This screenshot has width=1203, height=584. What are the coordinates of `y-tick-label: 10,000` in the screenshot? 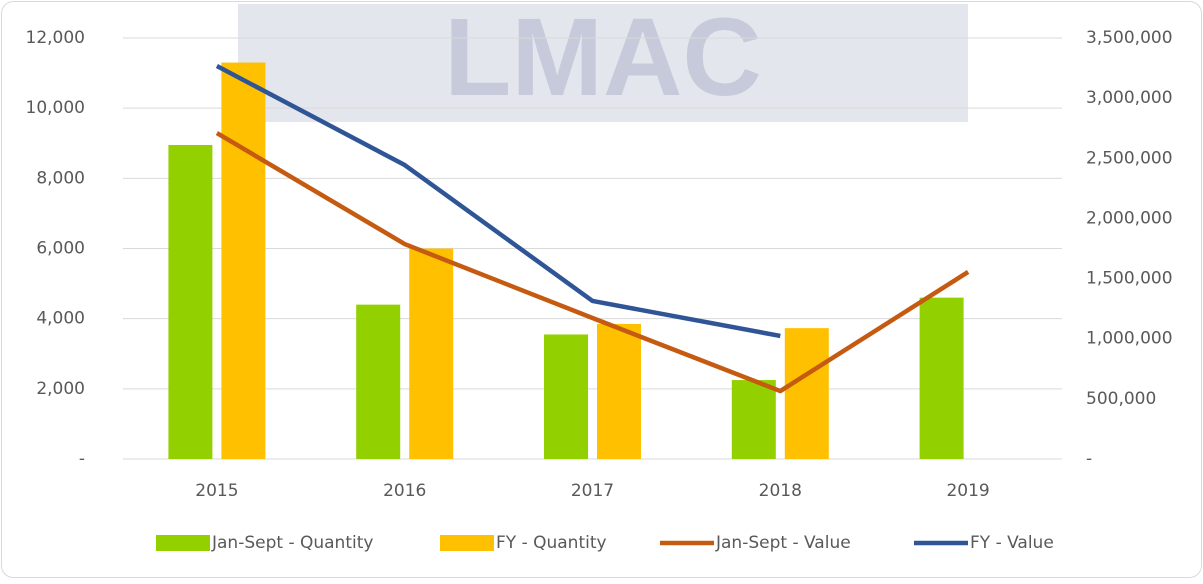 It's located at (55, 108).